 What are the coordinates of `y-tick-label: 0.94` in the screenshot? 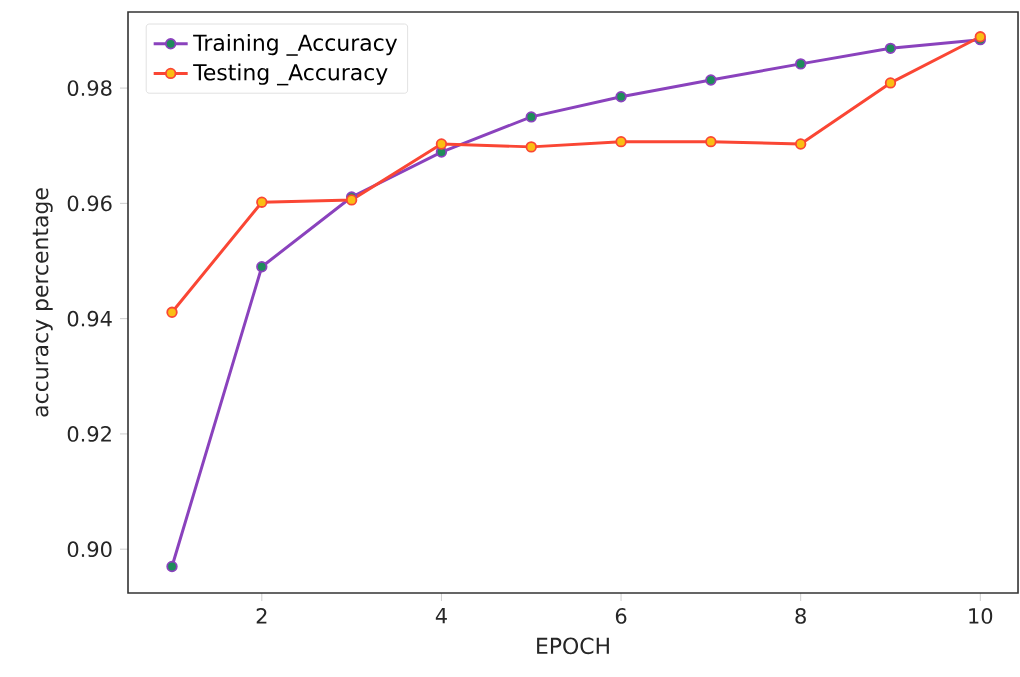 It's located at (89, 318).